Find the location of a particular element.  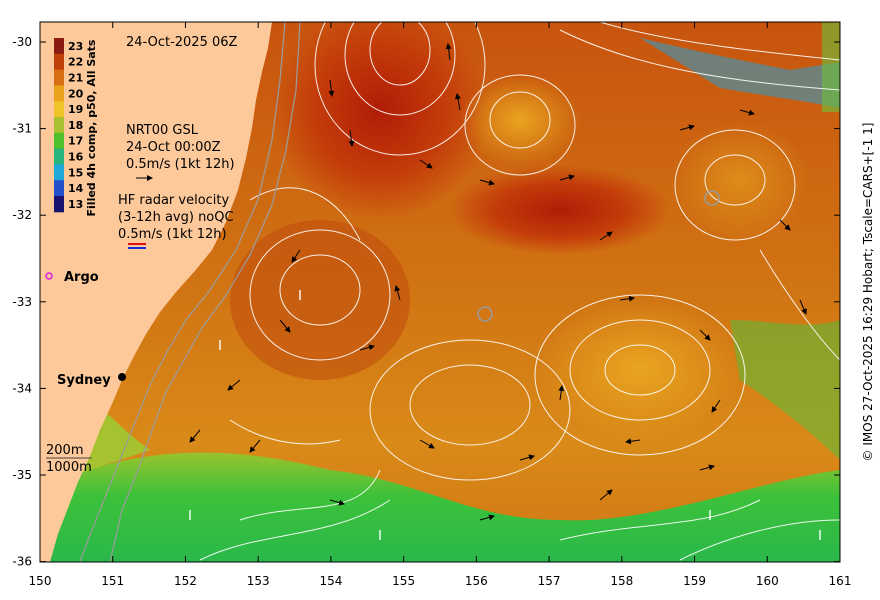

y-tick-label: -30 is located at coordinates (22, 42).